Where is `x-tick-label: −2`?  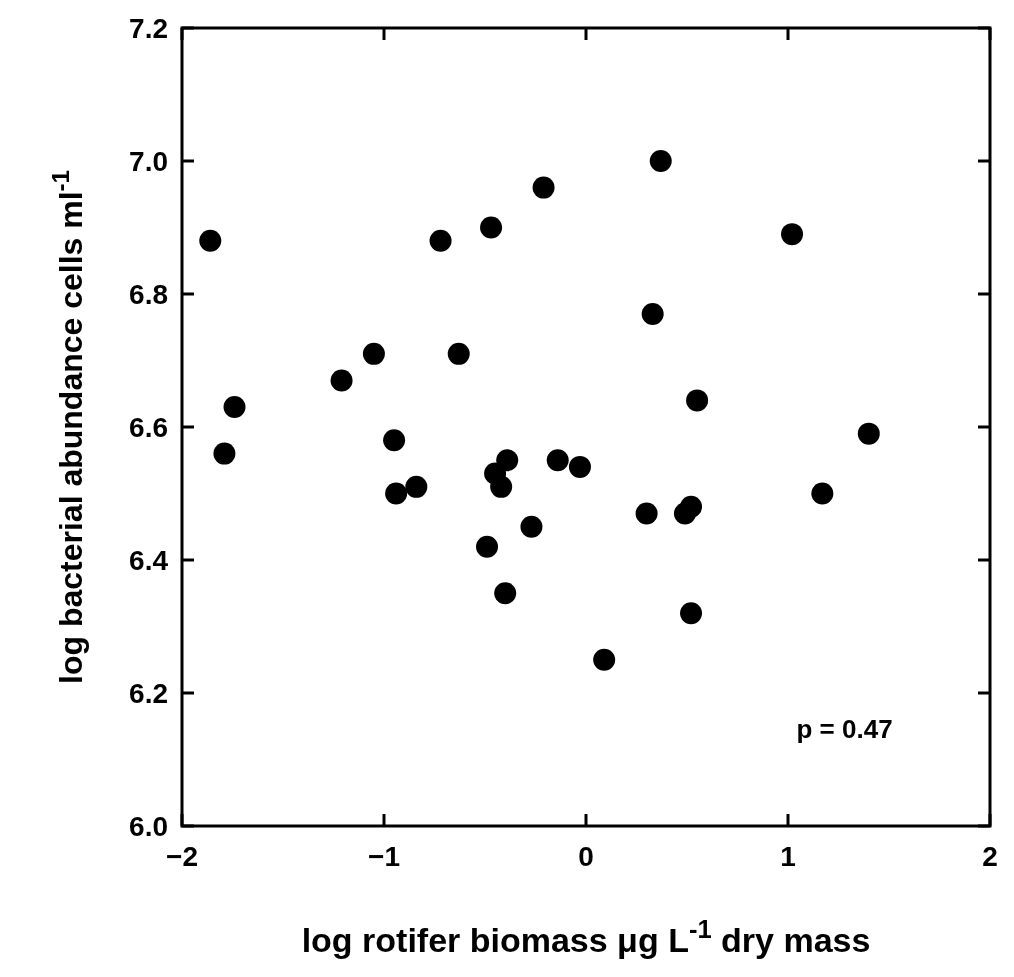 x-tick-label: −2 is located at coordinates (182, 856).